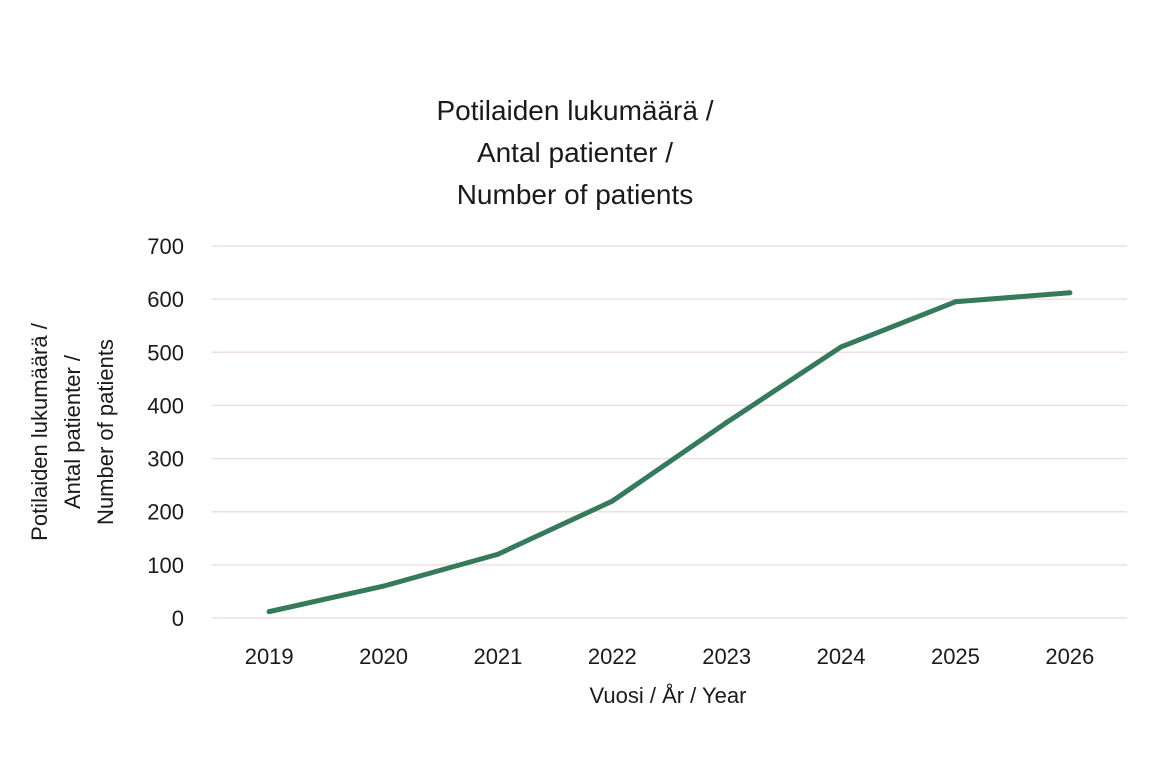 The width and height of the screenshot is (1151, 760). What do you see at coordinates (165, 299) in the screenshot?
I see `y-tick-label: 600` at bounding box center [165, 299].